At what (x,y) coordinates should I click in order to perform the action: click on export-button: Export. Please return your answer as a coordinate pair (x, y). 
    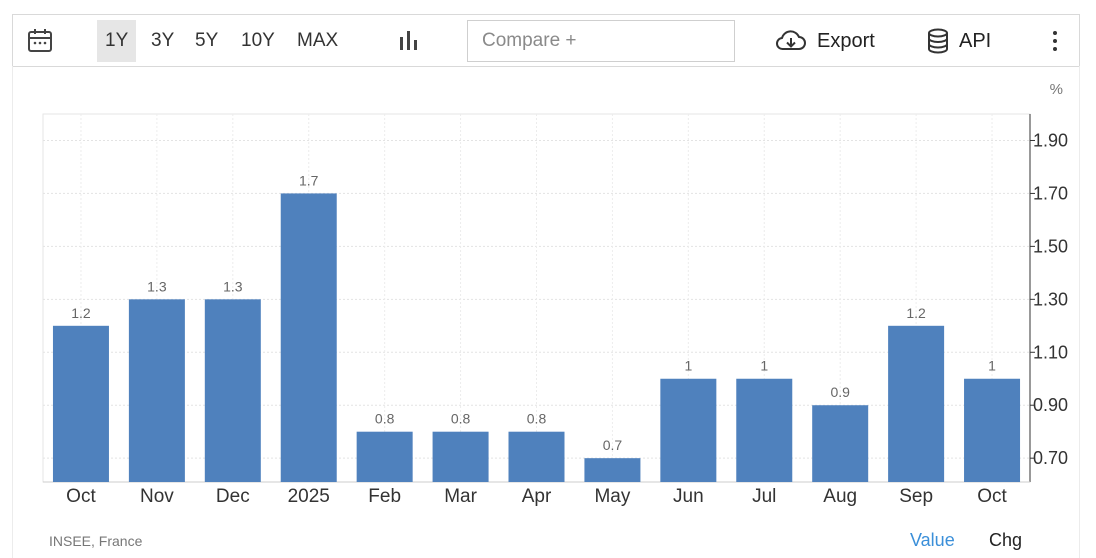
    Looking at the image, I should click on (825, 41).